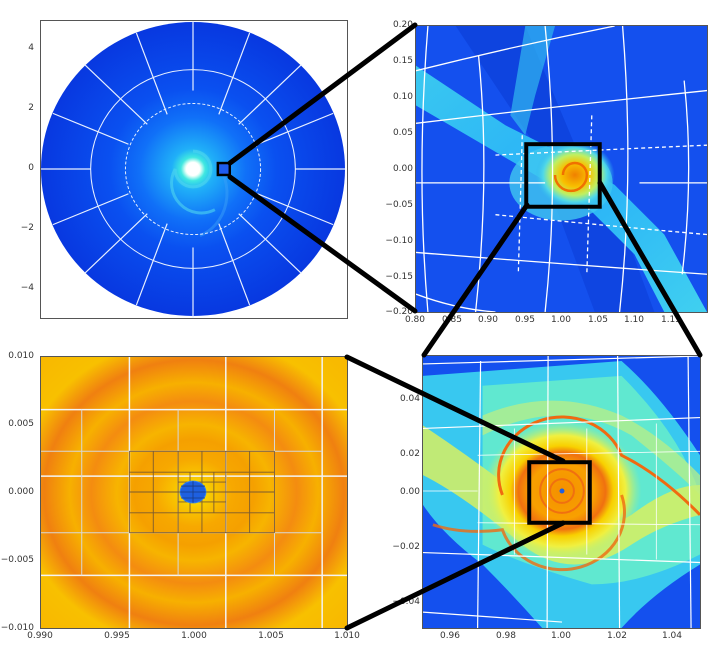 The image size is (720, 658). Describe the element at coordinates (402, 97) in the screenshot. I see `ytick-b: 0.10` at that location.